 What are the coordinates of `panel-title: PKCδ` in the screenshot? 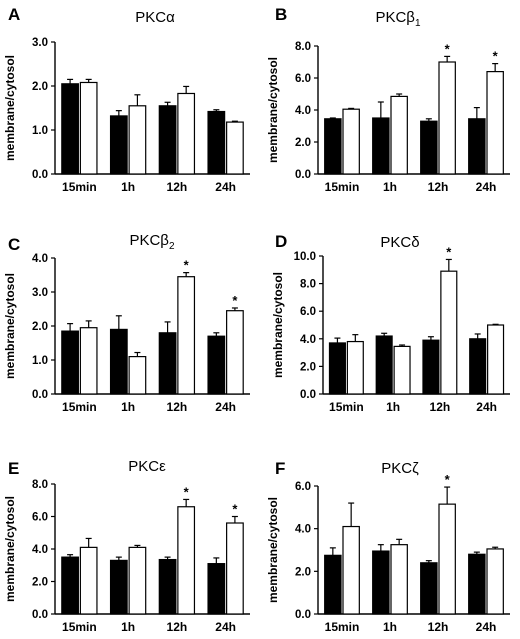 It's located at (399, 242).